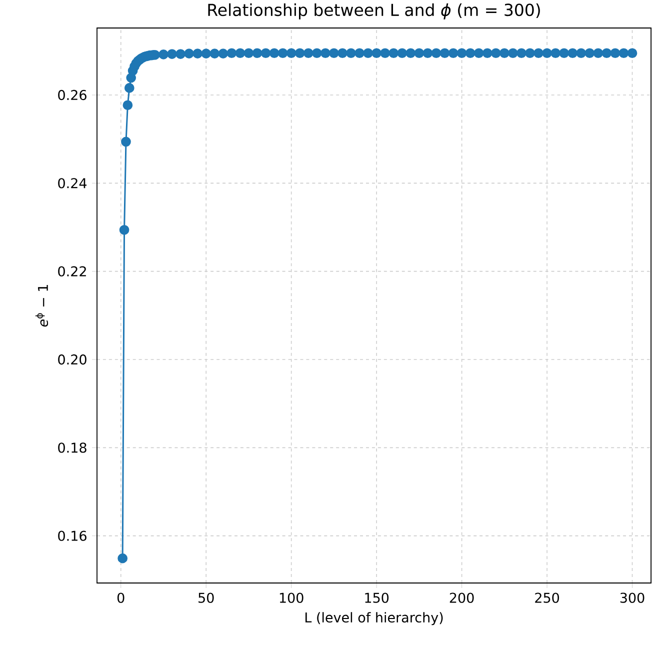  What do you see at coordinates (72, 271) in the screenshot?
I see `y-tick-label: 0.22` at bounding box center [72, 271].